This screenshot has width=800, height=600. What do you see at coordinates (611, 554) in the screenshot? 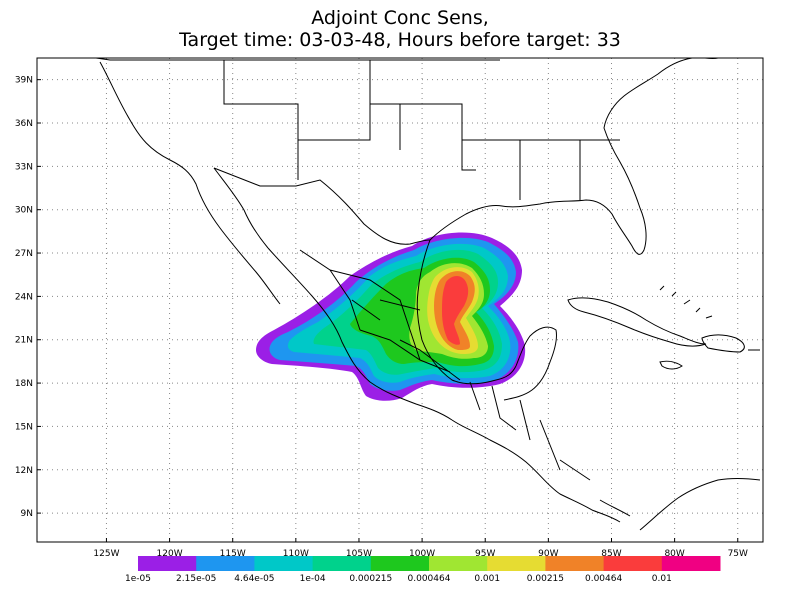
I see `lon-tick-label: 85W` at bounding box center [611, 554].